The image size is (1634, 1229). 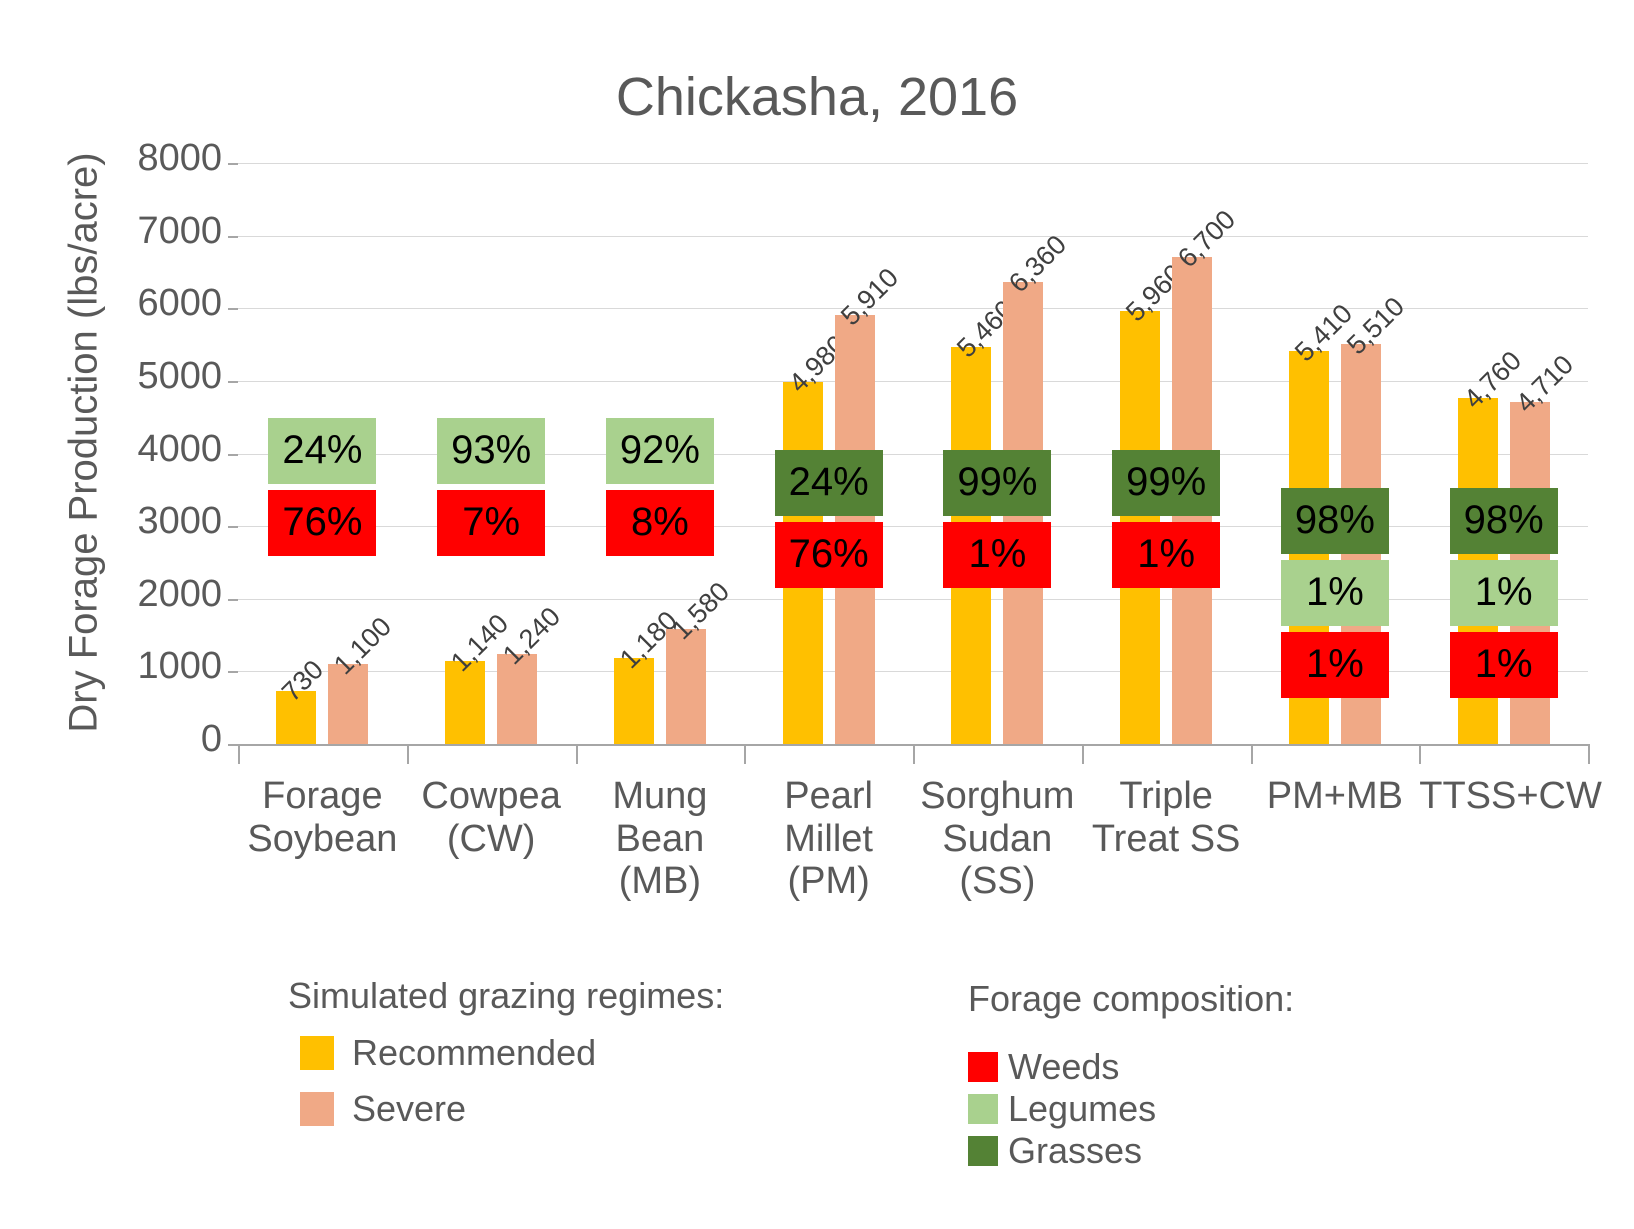 What do you see at coordinates (828, 796) in the screenshot?
I see `category-label-line: Pearl` at bounding box center [828, 796].